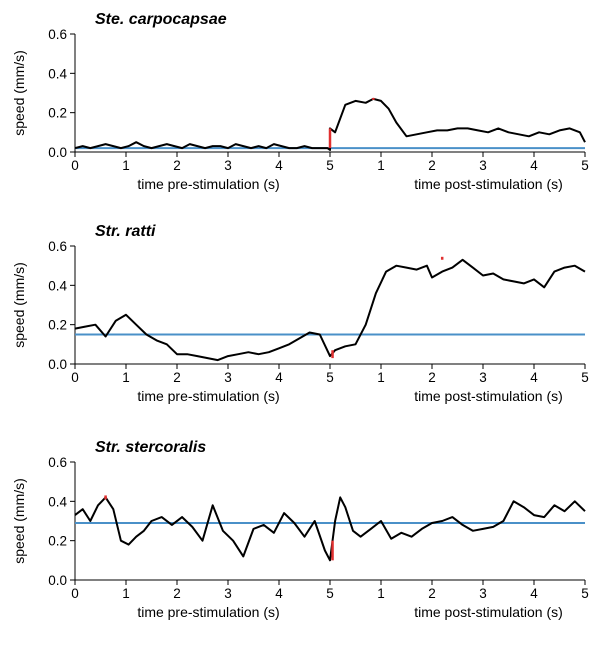  I want to click on panel-title: Str. stercoralis, so click(150, 447).